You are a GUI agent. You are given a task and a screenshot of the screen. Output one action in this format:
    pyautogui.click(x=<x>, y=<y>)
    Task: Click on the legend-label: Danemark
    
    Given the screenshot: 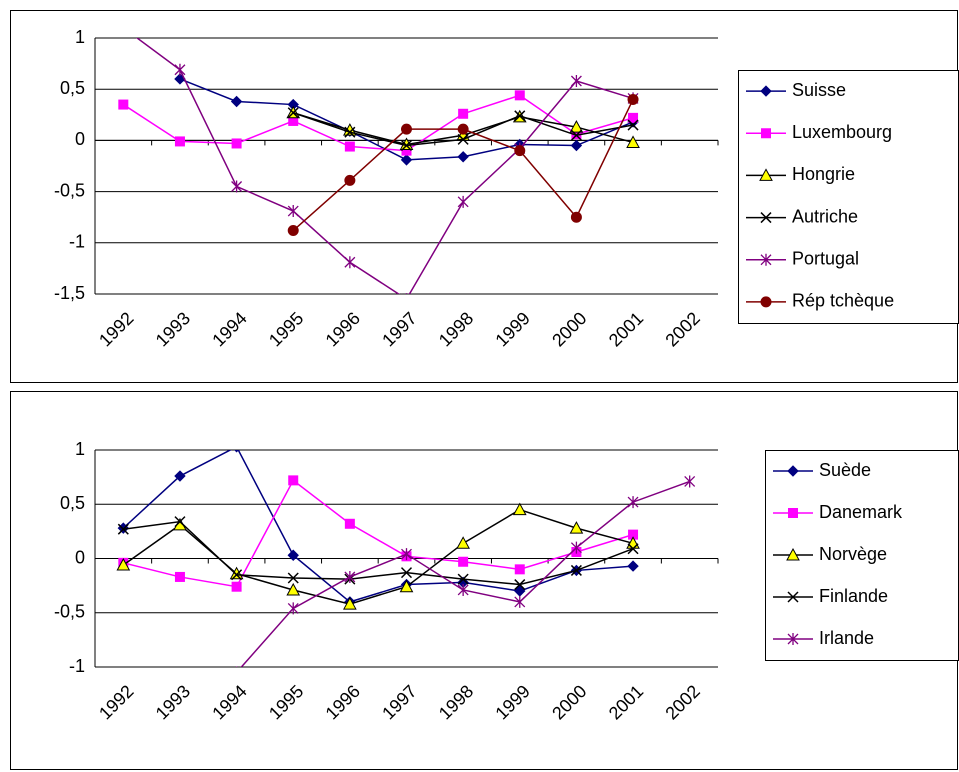 What is the action you would take?
    pyautogui.click(x=861, y=512)
    